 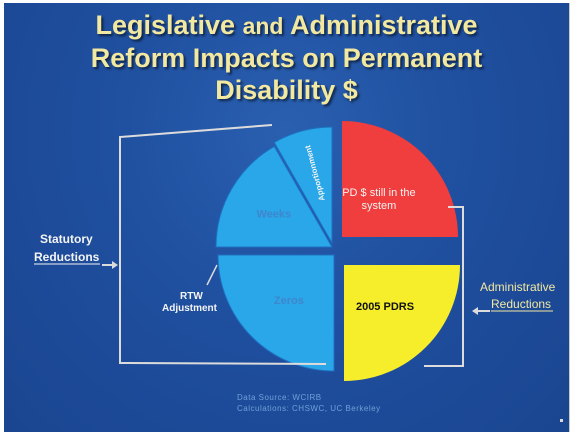 I want to click on data-source-line: Data Source: WCIRB, so click(x=279, y=397).